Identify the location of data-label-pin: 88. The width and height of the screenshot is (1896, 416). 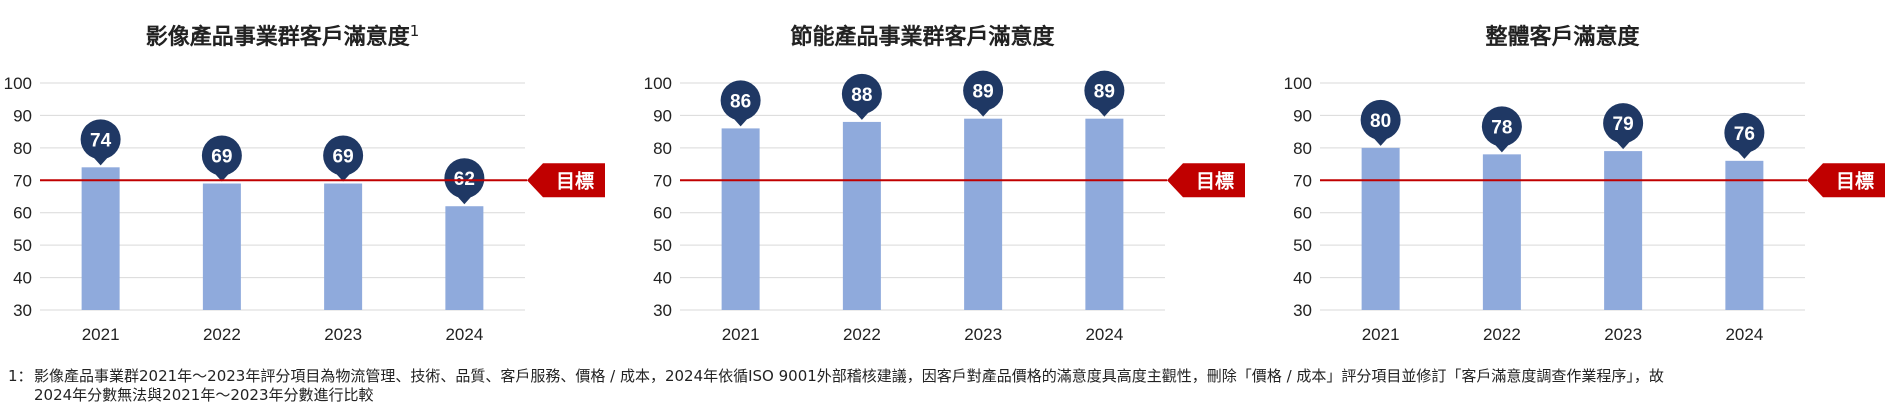
(861, 96).